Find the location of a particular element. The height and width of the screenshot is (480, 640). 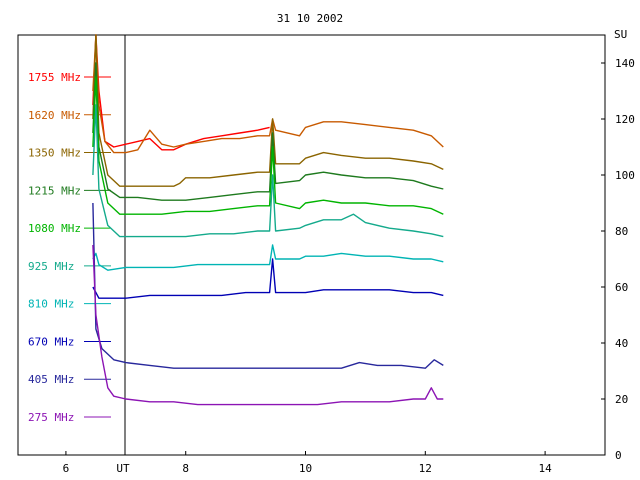

legend-label: 405 MHz is located at coordinates (51, 379).